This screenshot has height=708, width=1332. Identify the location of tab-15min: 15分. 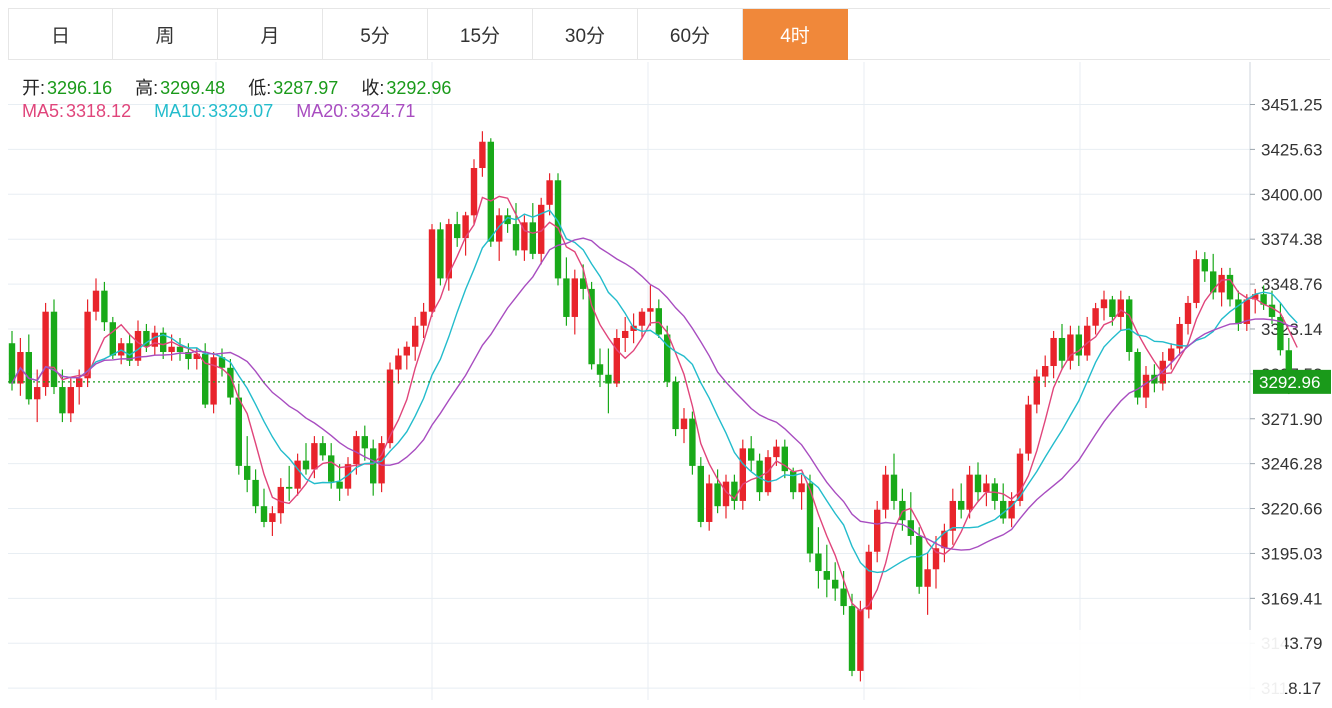
(480, 34).